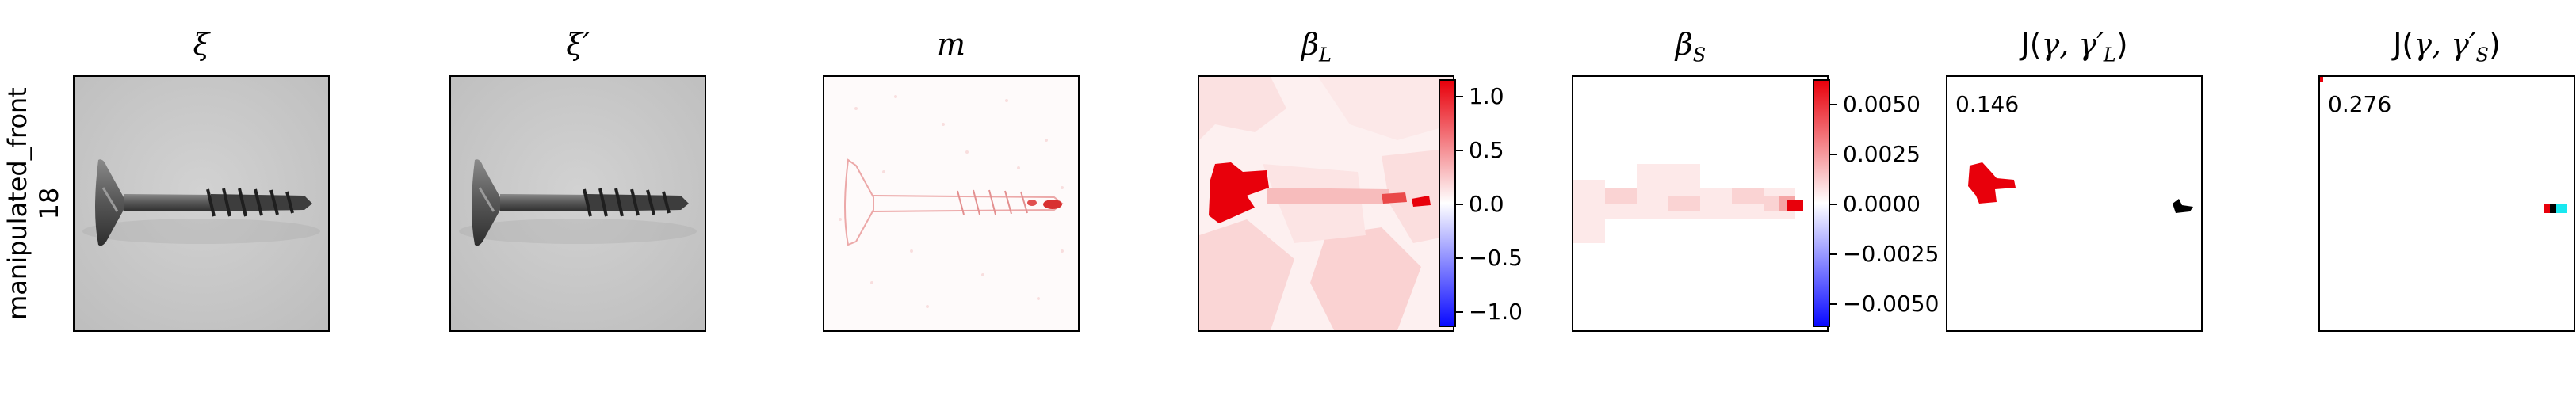  Describe the element at coordinates (201, 44) in the screenshot. I see `title-xi: ξ` at that location.